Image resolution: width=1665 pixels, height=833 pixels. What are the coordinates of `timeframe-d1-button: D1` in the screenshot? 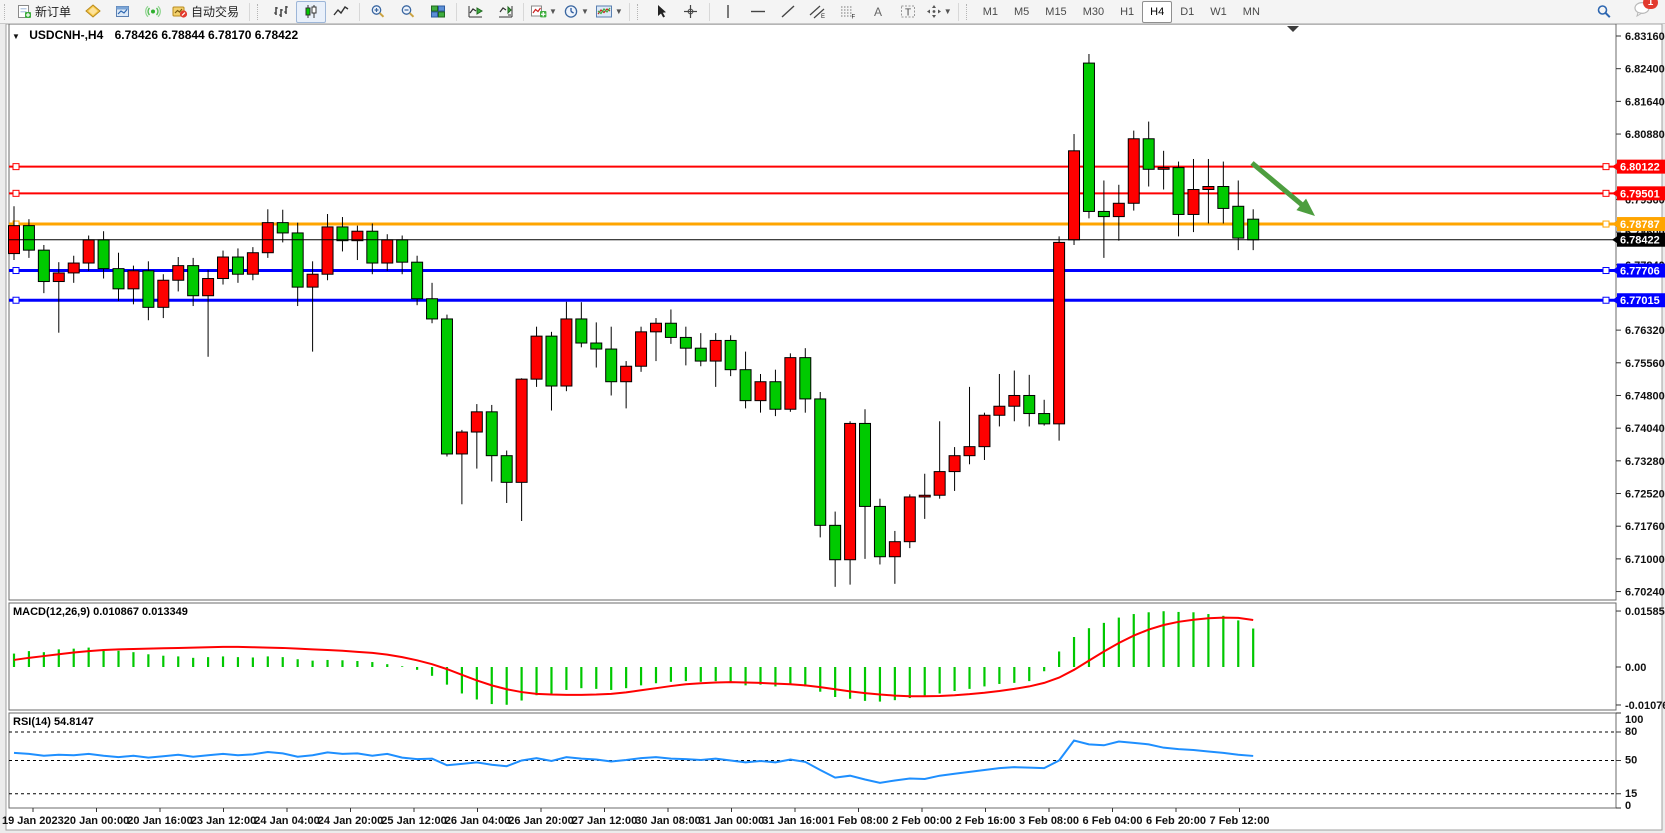 It's located at (1187, 11).